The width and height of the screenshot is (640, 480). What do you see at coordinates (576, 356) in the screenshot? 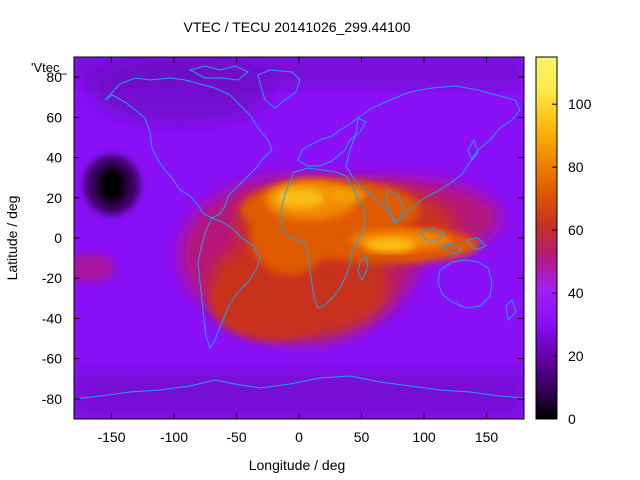
I see `colorbar-tick-label: 20` at bounding box center [576, 356].